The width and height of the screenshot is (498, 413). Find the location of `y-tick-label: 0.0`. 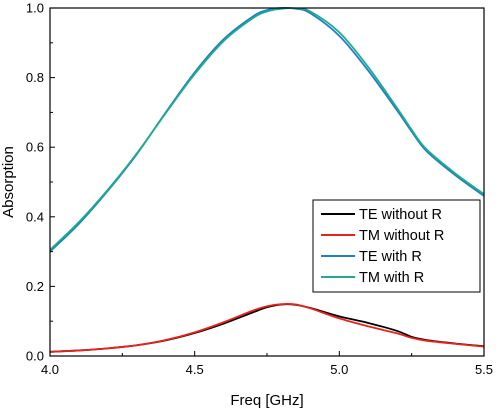

y-tick-label: 0.0 is located at coordinates (35, 356).